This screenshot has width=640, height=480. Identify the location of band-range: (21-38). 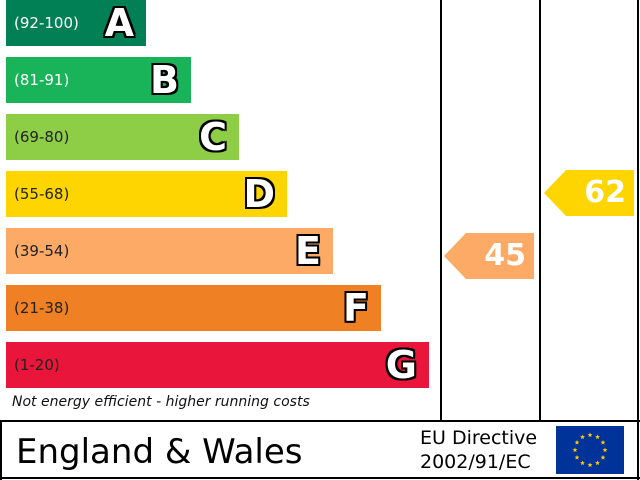
(42, 308).